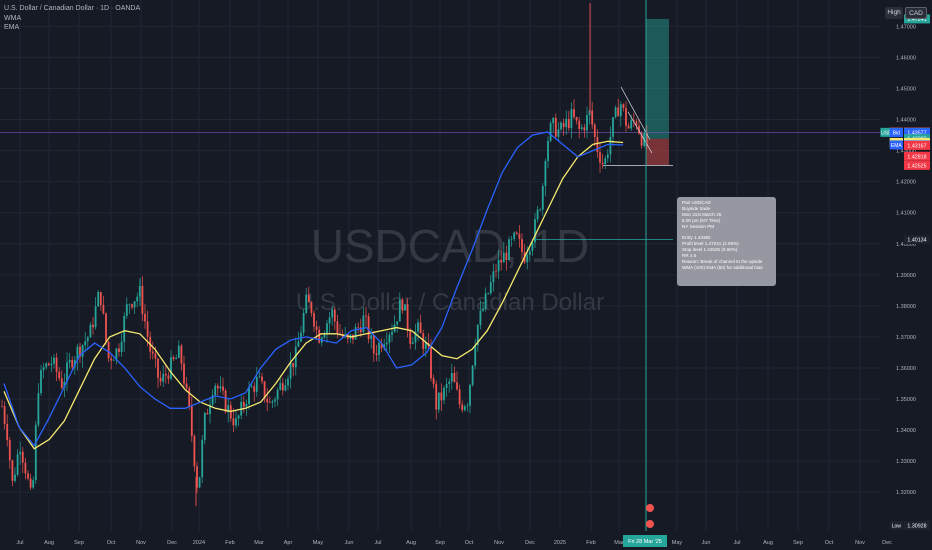 Image resolution: width=932 pixels, height=550 pixels. I want to click on price-value-bg, so click(917, 240).